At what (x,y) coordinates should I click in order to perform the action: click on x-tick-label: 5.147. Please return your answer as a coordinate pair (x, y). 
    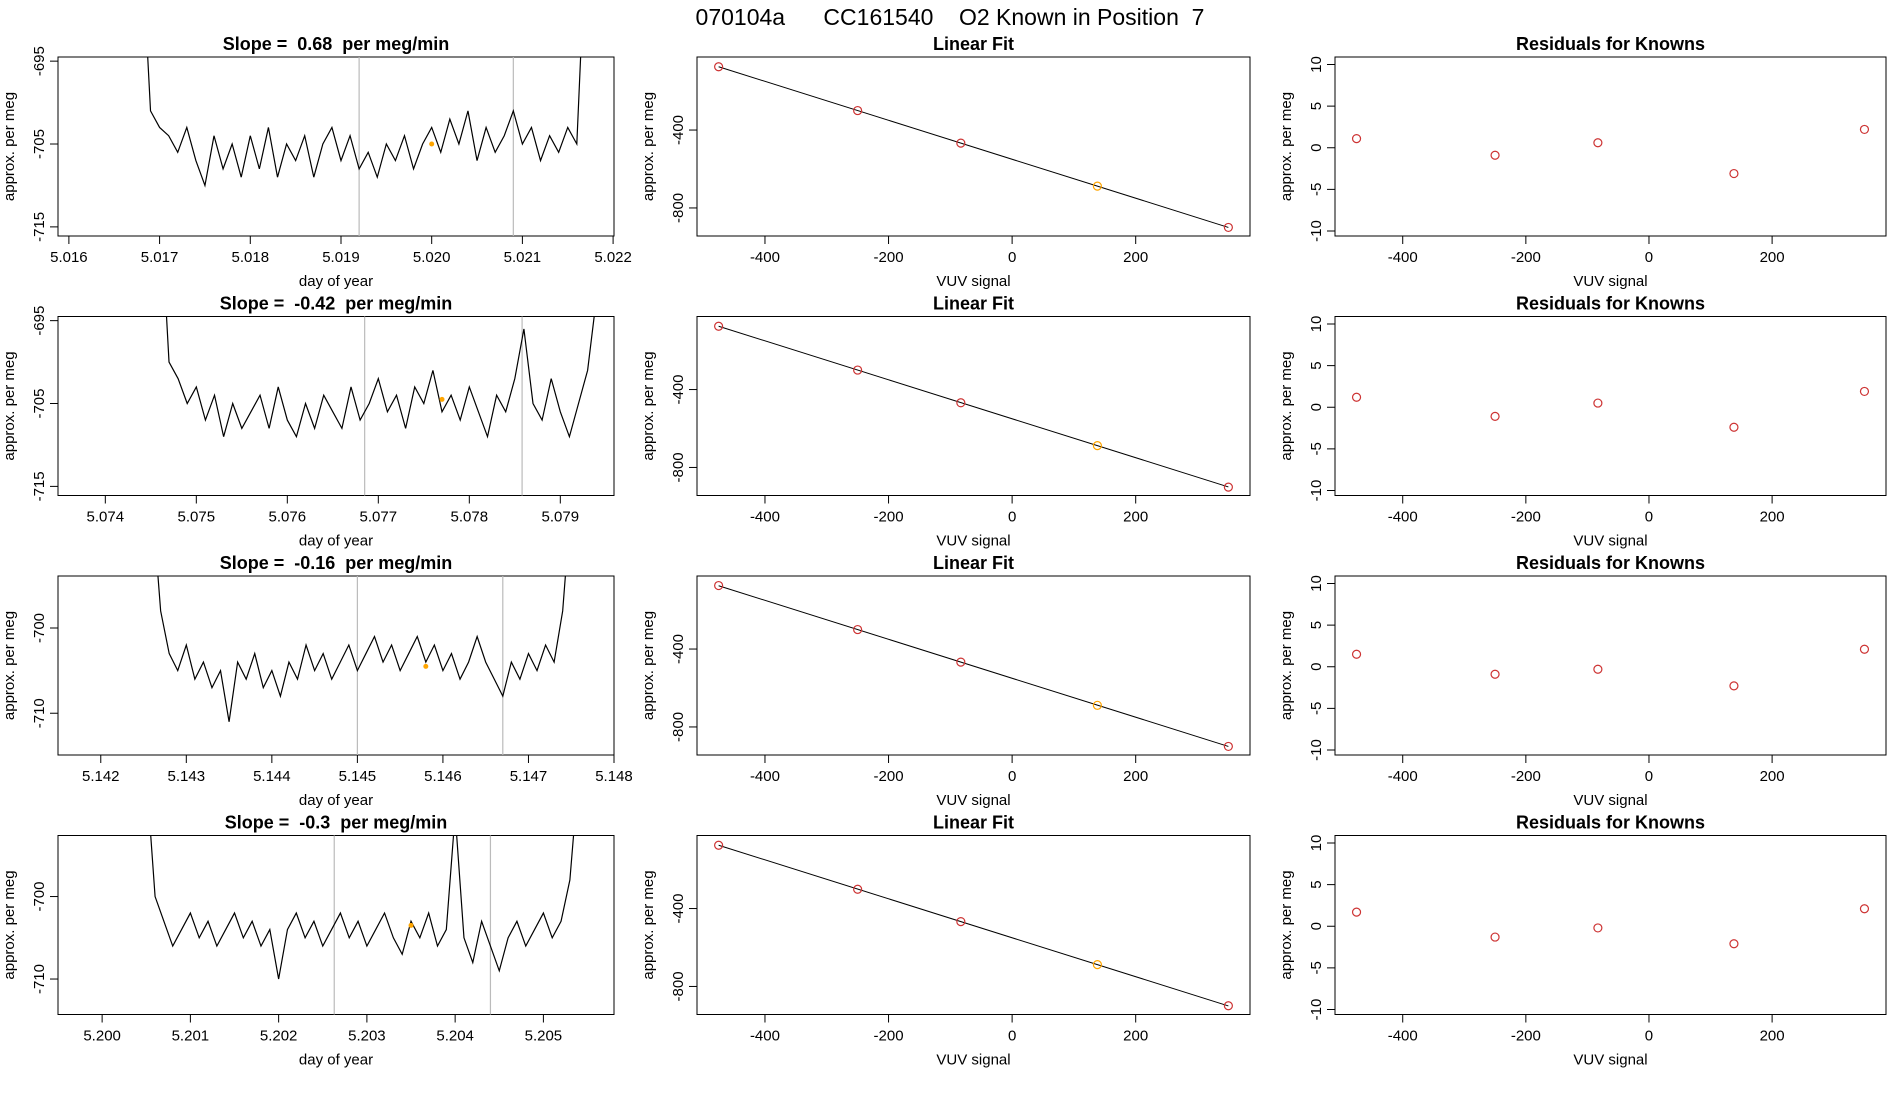
    Looking at the image, I should click on (529, 776).